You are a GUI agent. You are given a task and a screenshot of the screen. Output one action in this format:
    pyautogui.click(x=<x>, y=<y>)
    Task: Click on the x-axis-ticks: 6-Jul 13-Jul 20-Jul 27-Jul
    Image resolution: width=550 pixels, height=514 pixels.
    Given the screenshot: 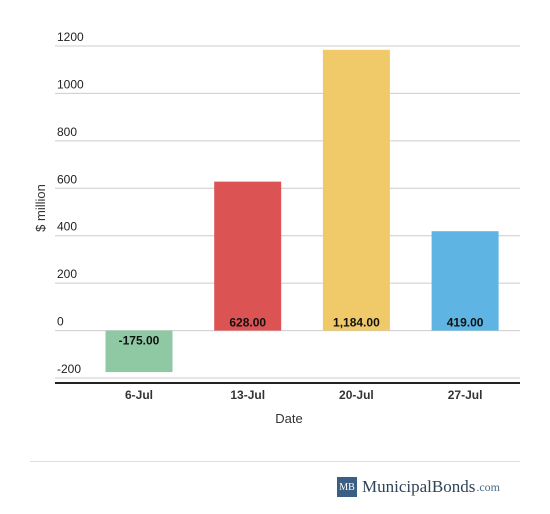 What is the action you would take?
    pyautogui.click(x=303, y=395)
    